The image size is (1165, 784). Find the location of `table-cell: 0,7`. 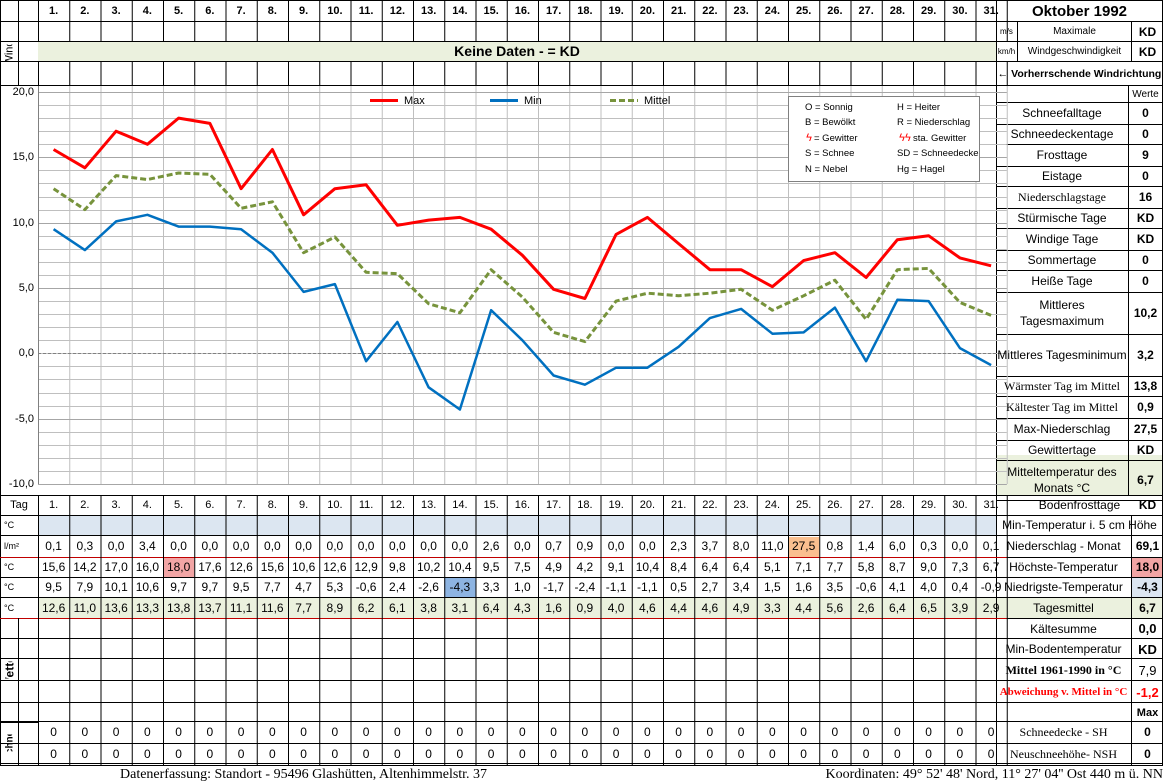

table-cell: 0,7 is located at coordinates (553, 546).